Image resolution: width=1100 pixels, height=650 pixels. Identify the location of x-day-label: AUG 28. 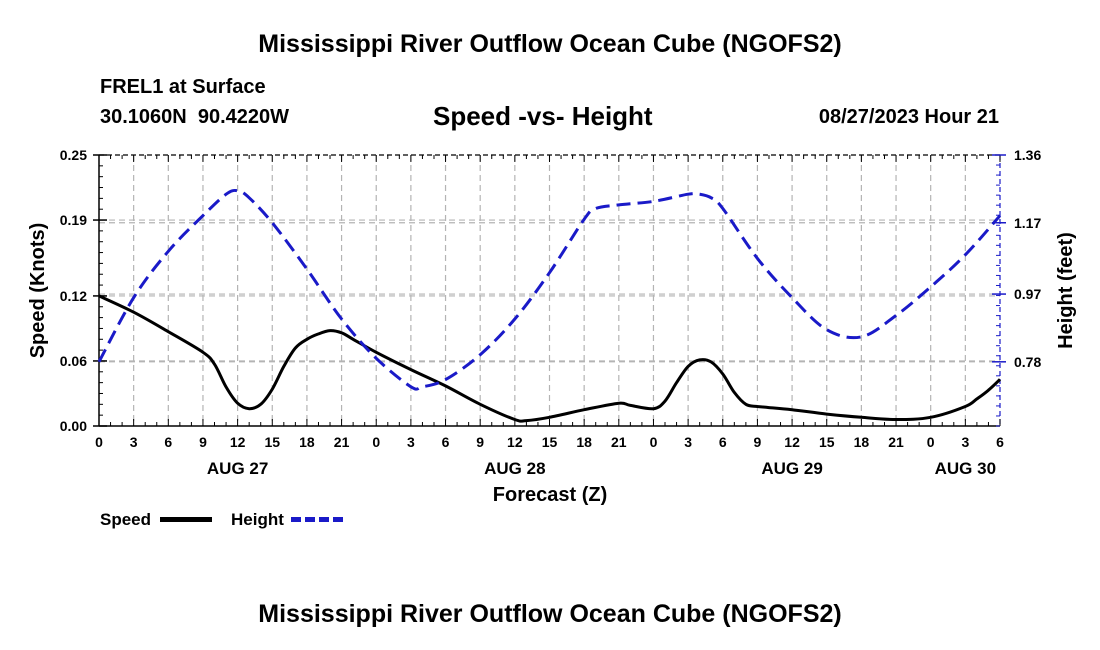
(514, 468).